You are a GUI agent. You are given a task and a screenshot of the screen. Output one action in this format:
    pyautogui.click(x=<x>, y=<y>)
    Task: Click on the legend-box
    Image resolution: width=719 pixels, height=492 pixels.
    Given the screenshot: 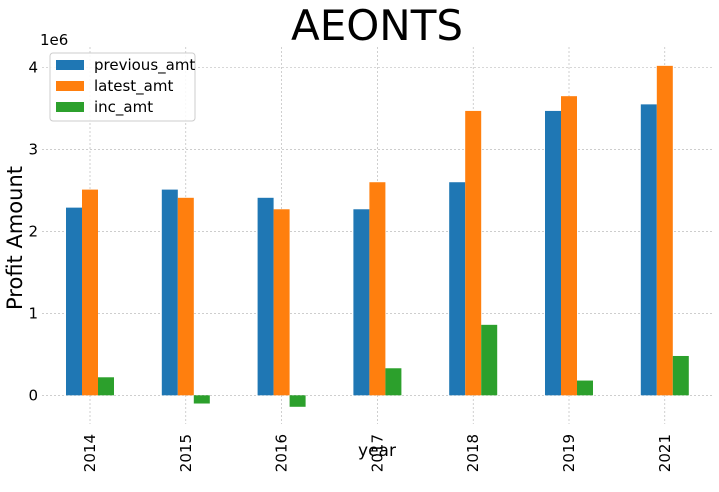 What is the action you would take?
    pyautogui.click(x=122, y=87)
    